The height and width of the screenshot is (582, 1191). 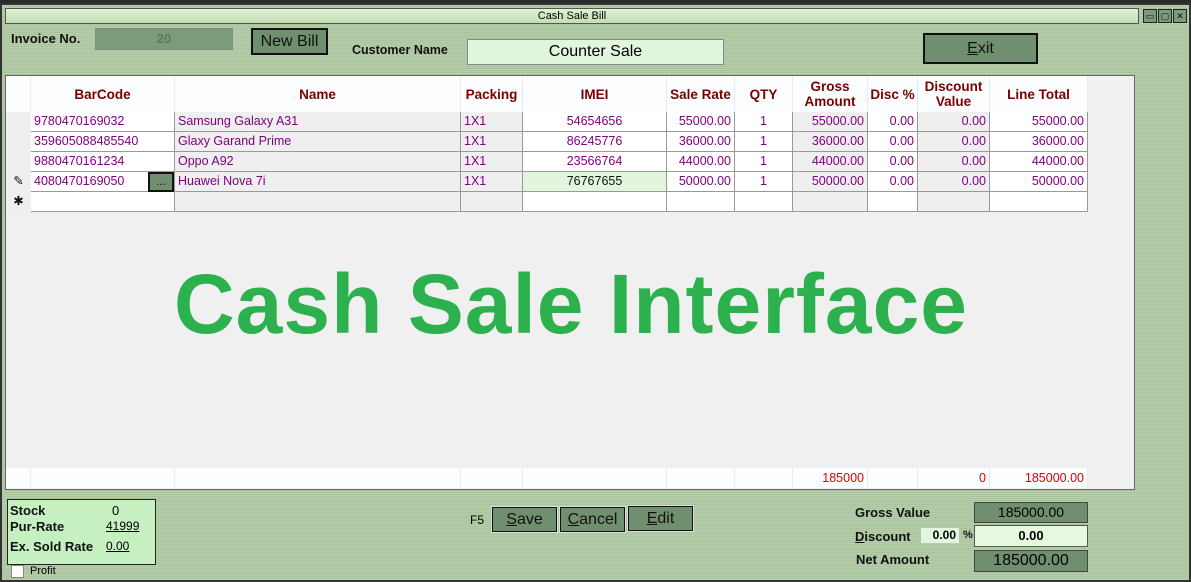 What do you see at coordinates (1039, 122) in the screenshot?
I see `cell-line-total: 55000.00` at bounding box center [1039, 122].